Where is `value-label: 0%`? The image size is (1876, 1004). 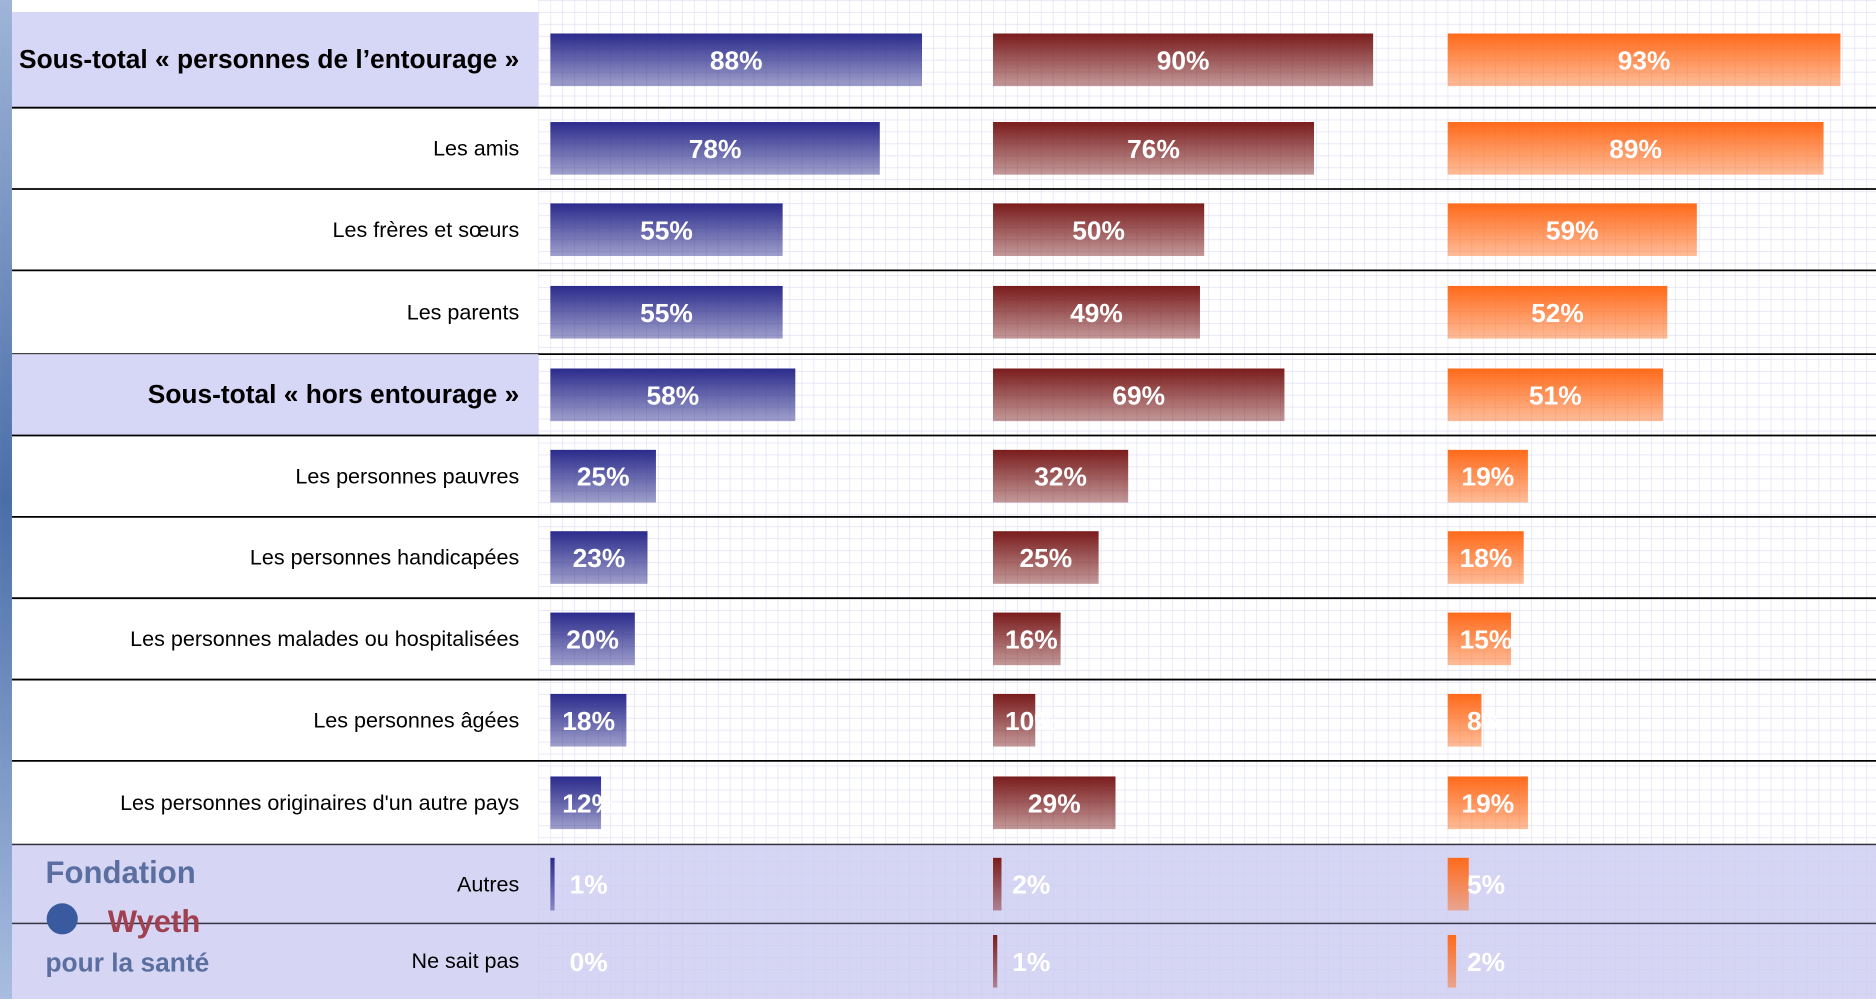 value-label: 0% is located at coordinates (589, 962).